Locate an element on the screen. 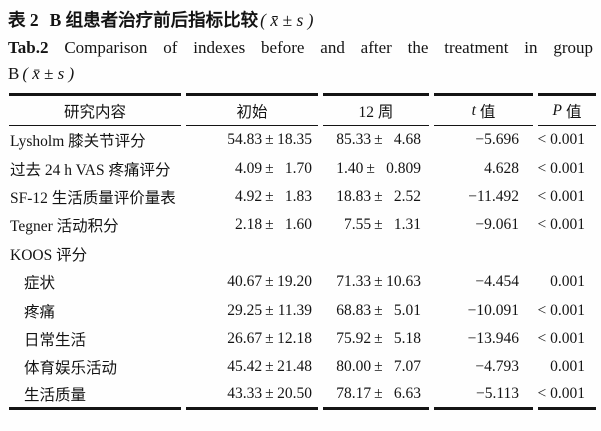 This screenshot has width=601, height=431. initial-value: 40.67 ±19.20 is located at coordinates (252, 282).